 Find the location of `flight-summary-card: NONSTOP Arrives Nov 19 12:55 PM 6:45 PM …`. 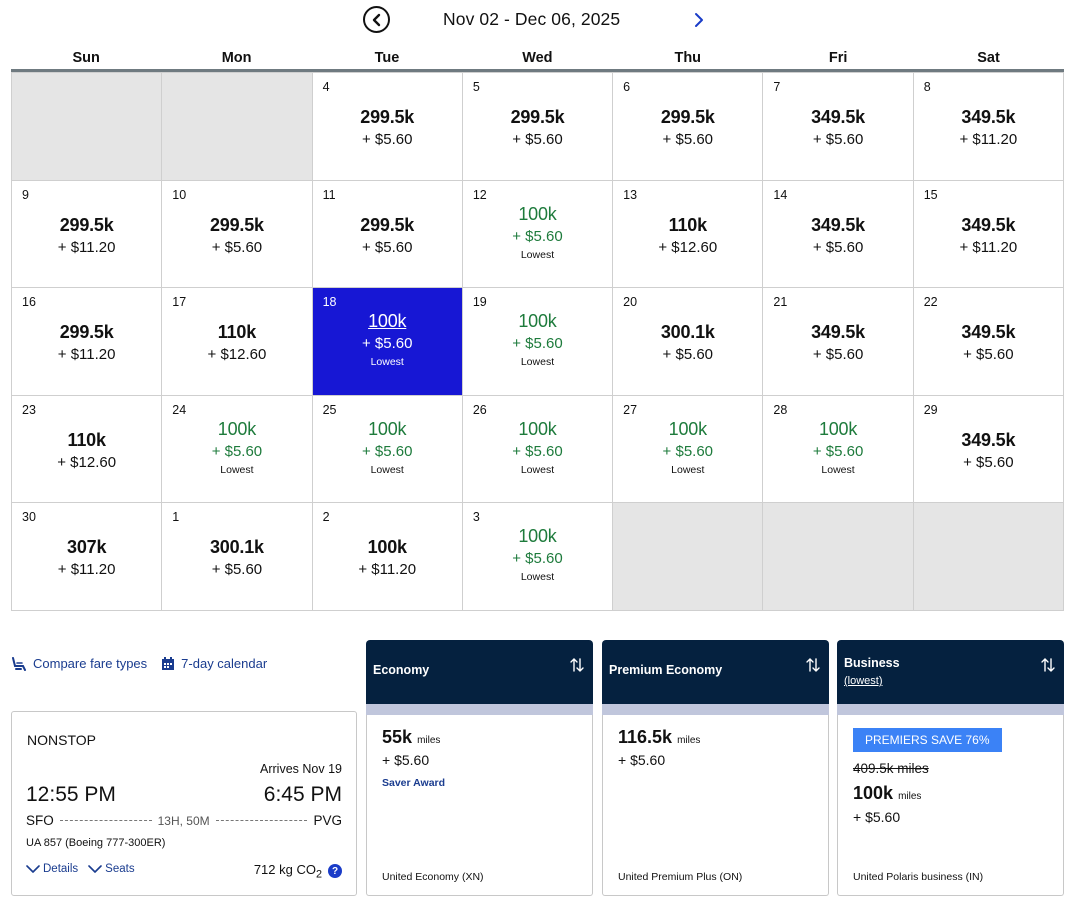

flight-summary-card: NONSTOP Arrives Nov 19 12:55 PM 6:45 PM … is located at coordinates (184, 803).